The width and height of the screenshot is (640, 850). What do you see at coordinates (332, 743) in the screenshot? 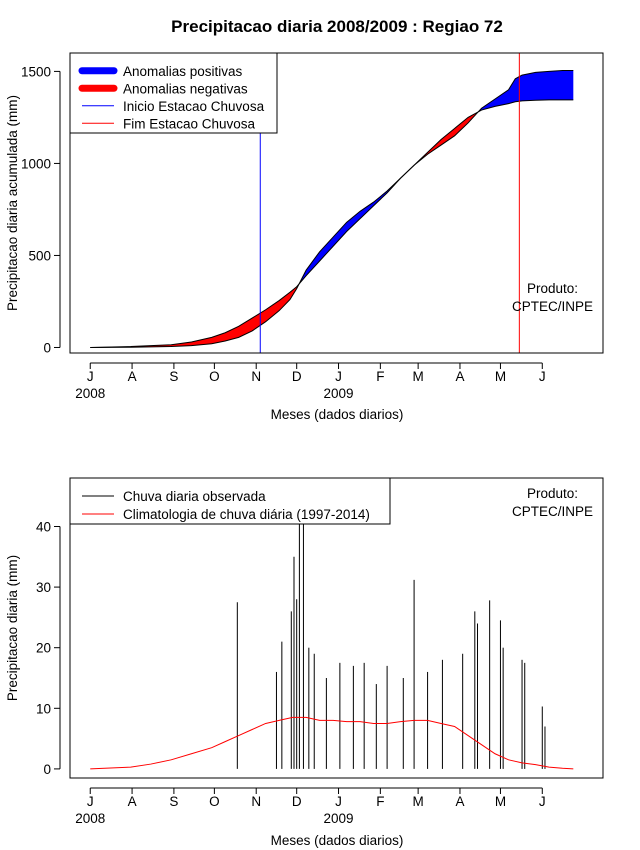
I see `climatology-daily-line` at bounding box center [332, 743].